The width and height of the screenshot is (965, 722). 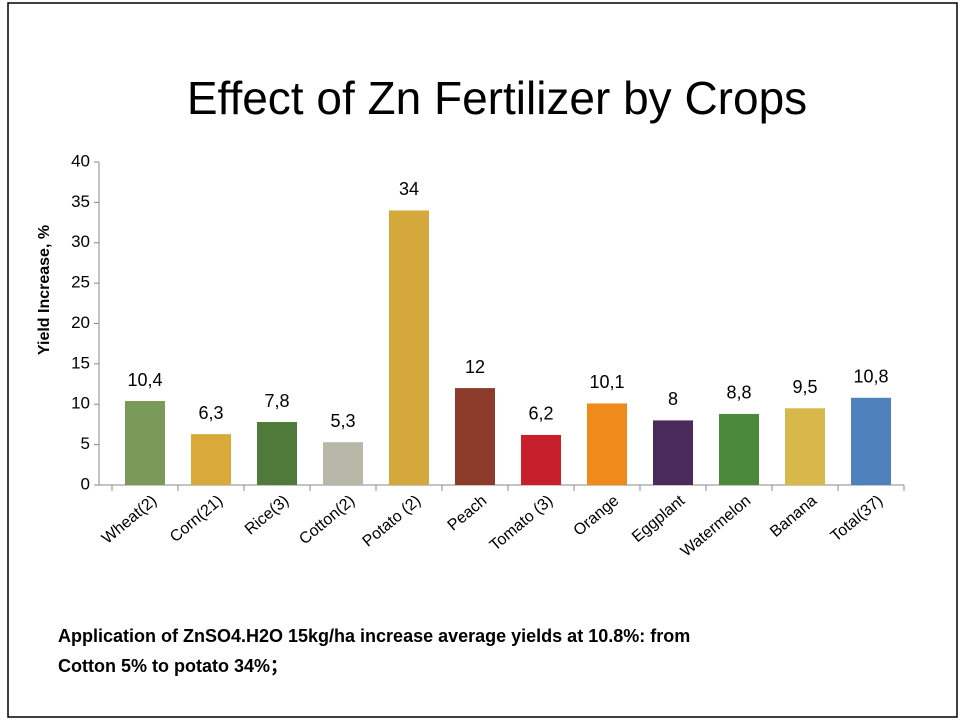 What do you see at coordinates (497, 98) in the screenshot?
I see `chart-title: Effect of Zn Fertilizer by Crops` at bounding box center [497, 98].